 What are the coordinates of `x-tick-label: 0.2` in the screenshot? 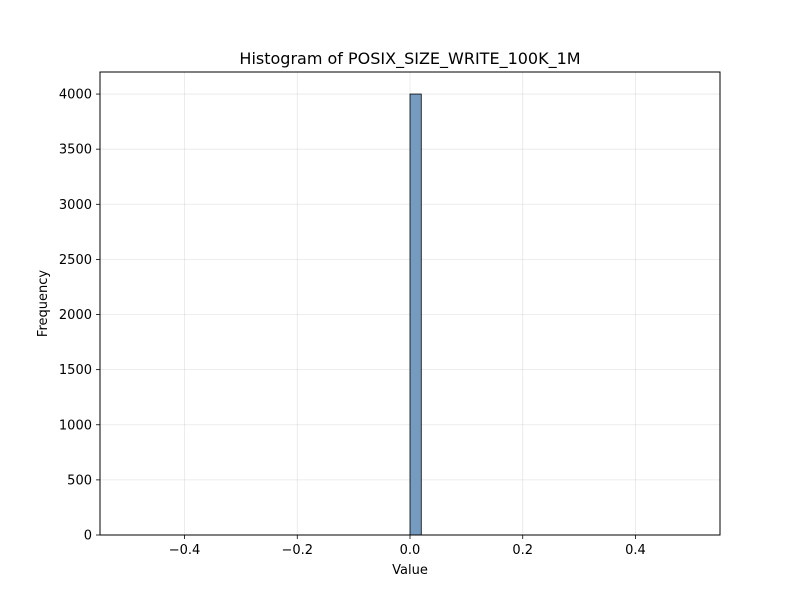 It's located at (522, 550).